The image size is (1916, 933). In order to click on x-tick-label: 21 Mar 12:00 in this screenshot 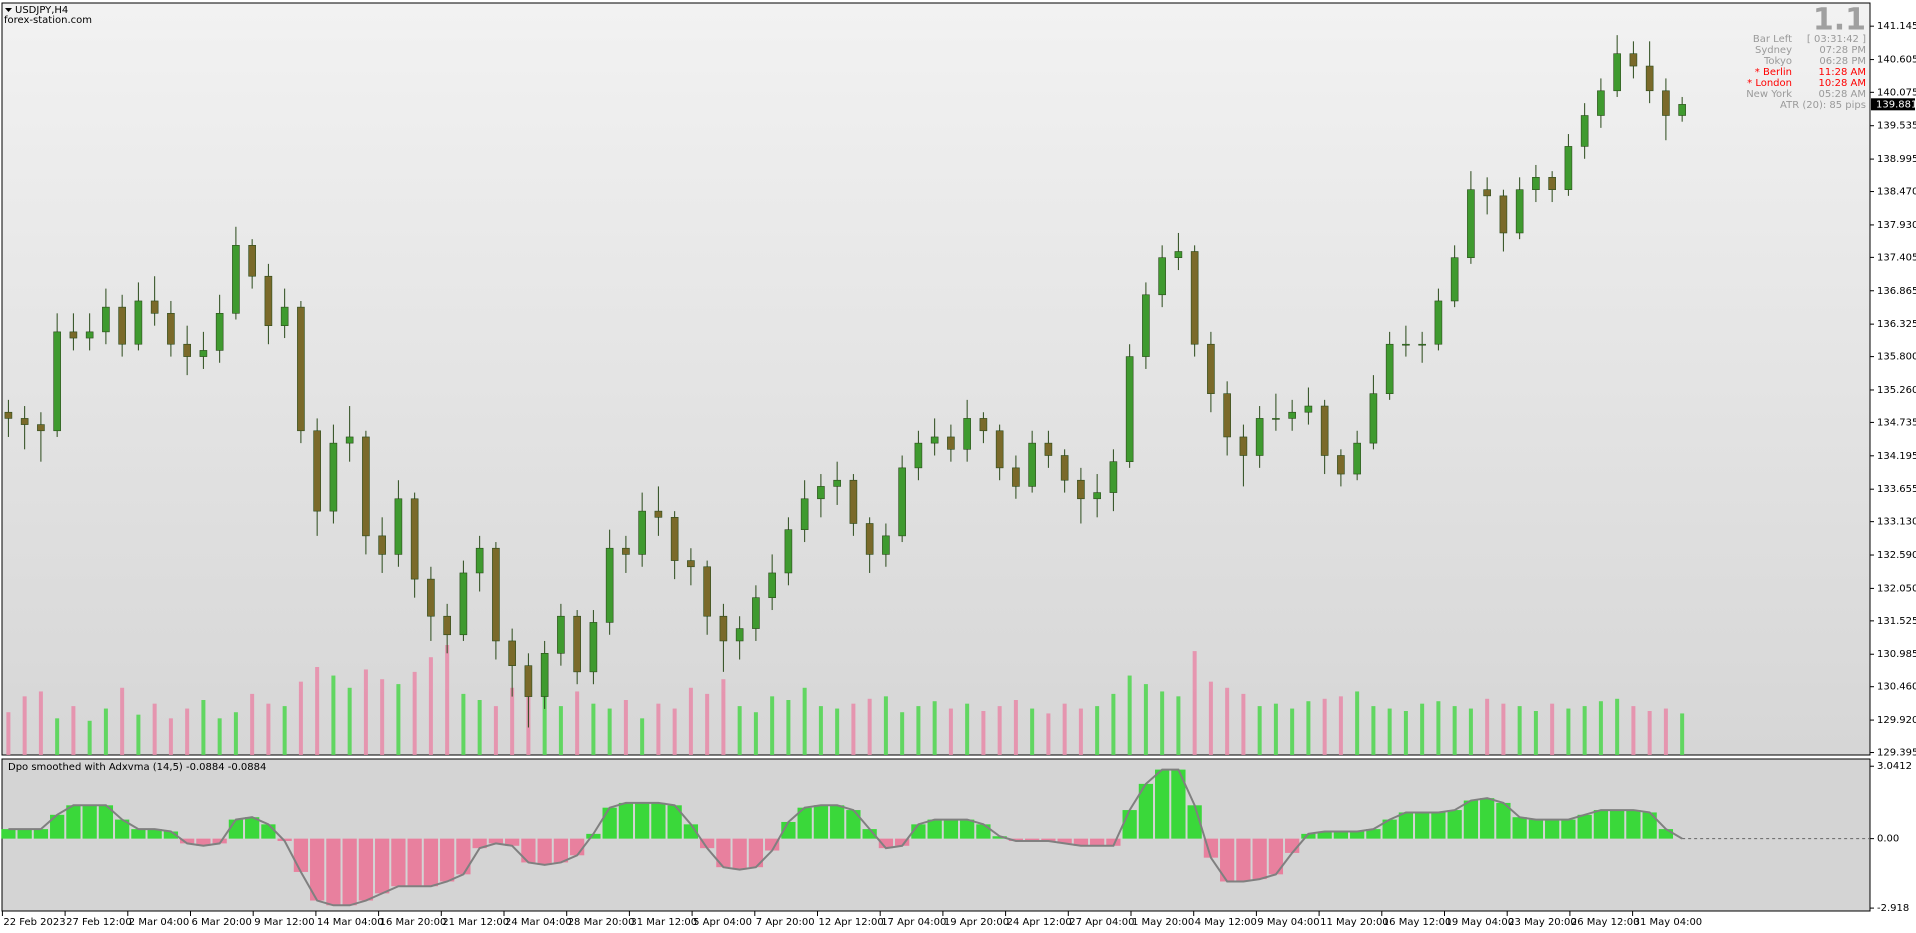, I will do `click(475, 922)`.